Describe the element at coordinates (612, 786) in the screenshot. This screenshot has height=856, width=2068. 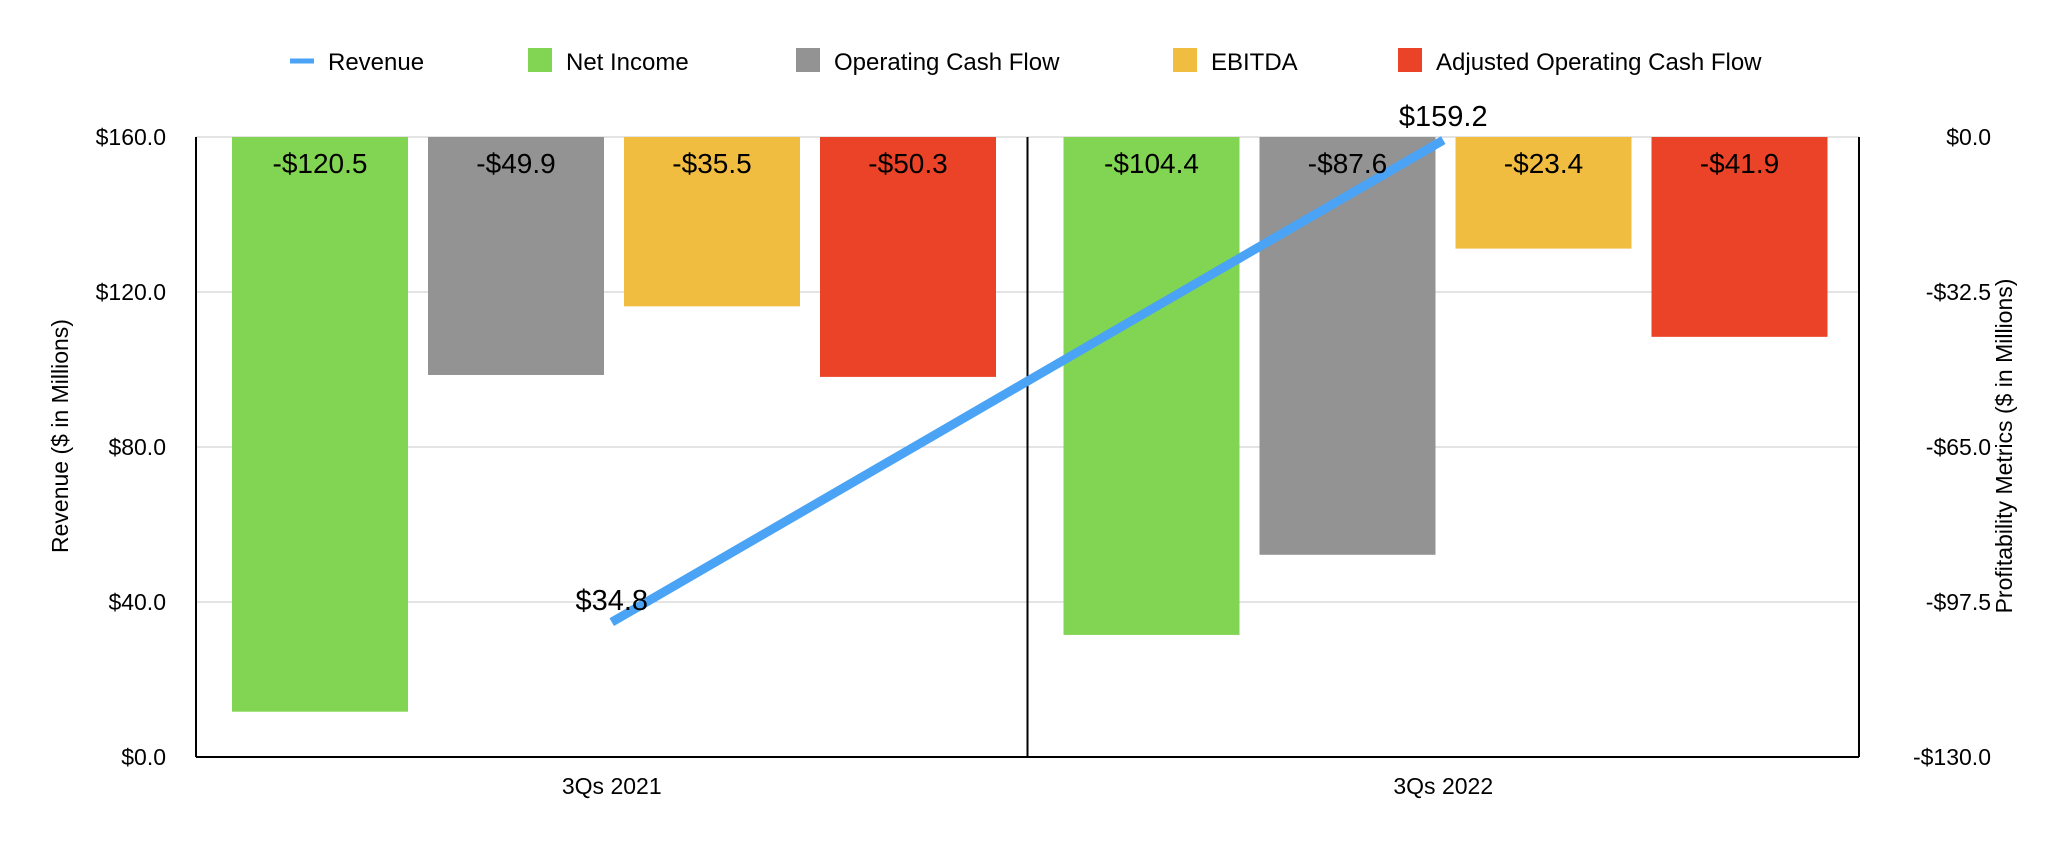
I see `x-category-label: 3Qs 2021` at that location.